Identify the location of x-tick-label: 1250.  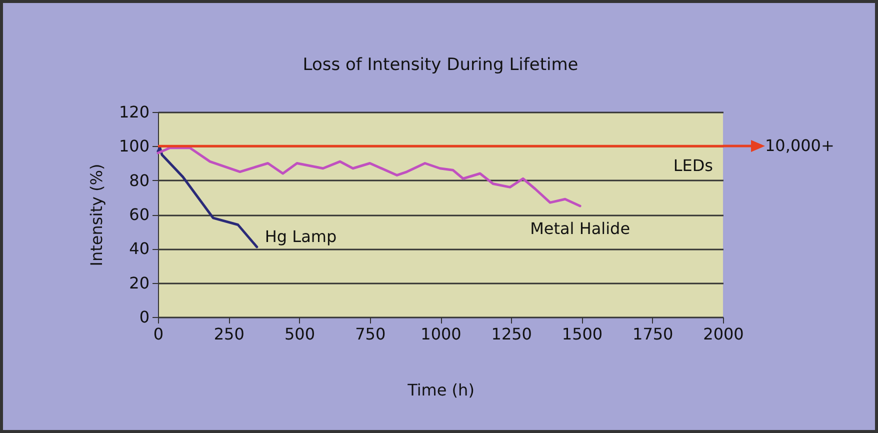
(511, 334).